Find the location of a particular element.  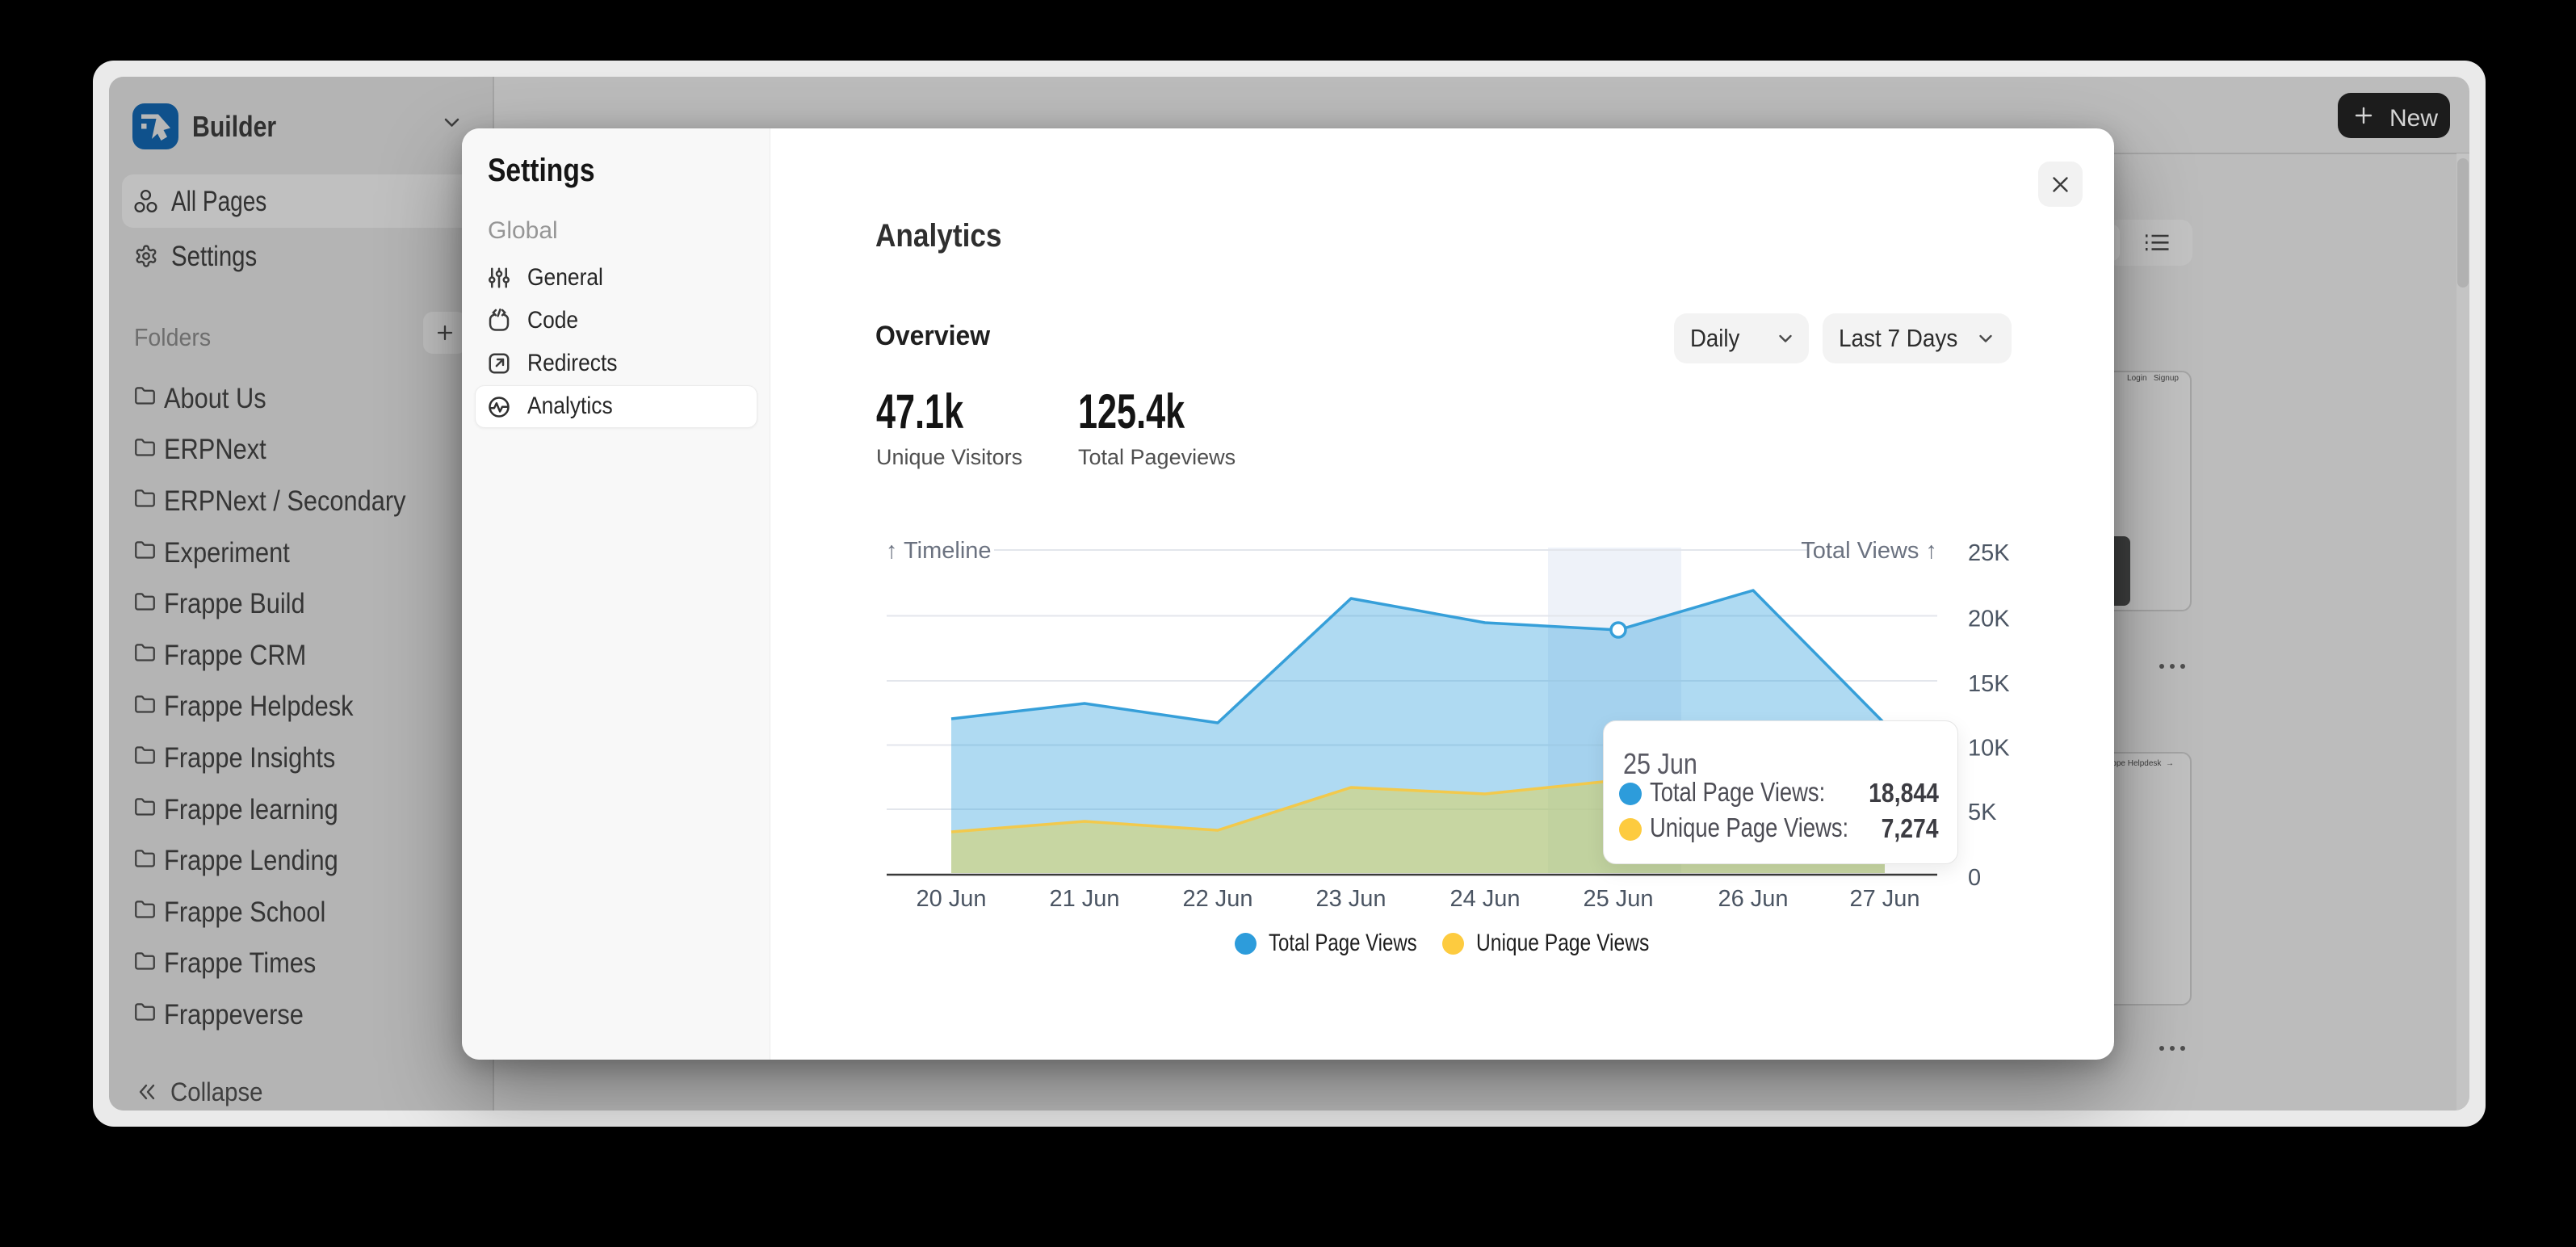

svg-text: 21 Jun is located at coordinates (1084, 899).